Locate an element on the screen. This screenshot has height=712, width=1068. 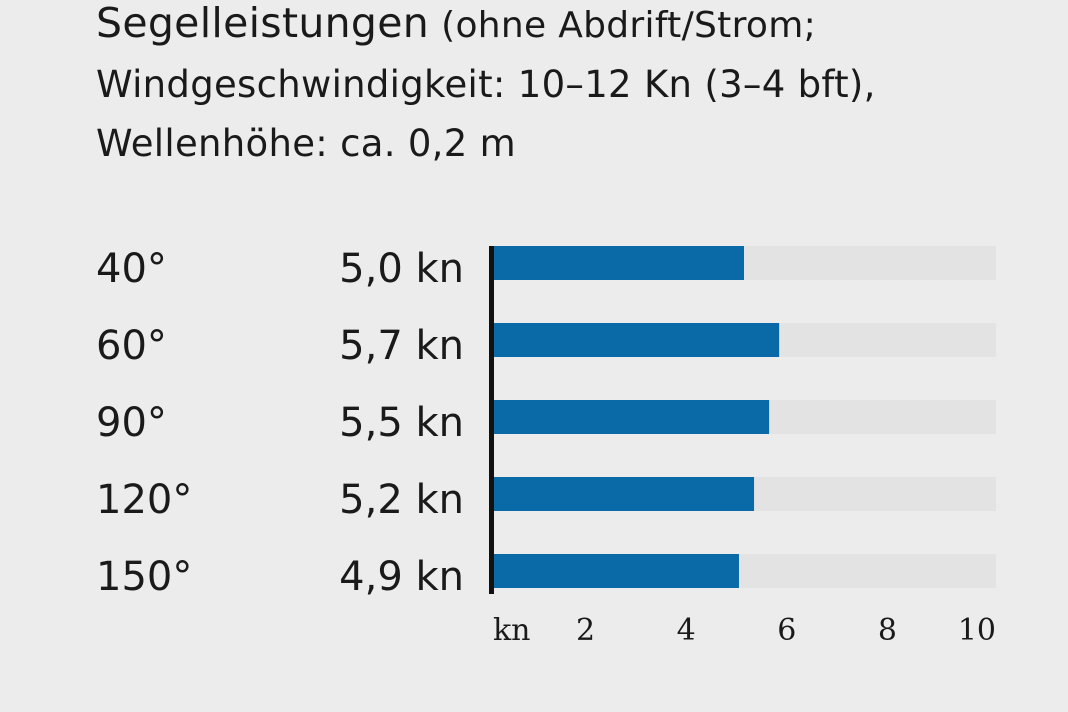
value-label: 4,9 kn is located at coordinates (401, 577).